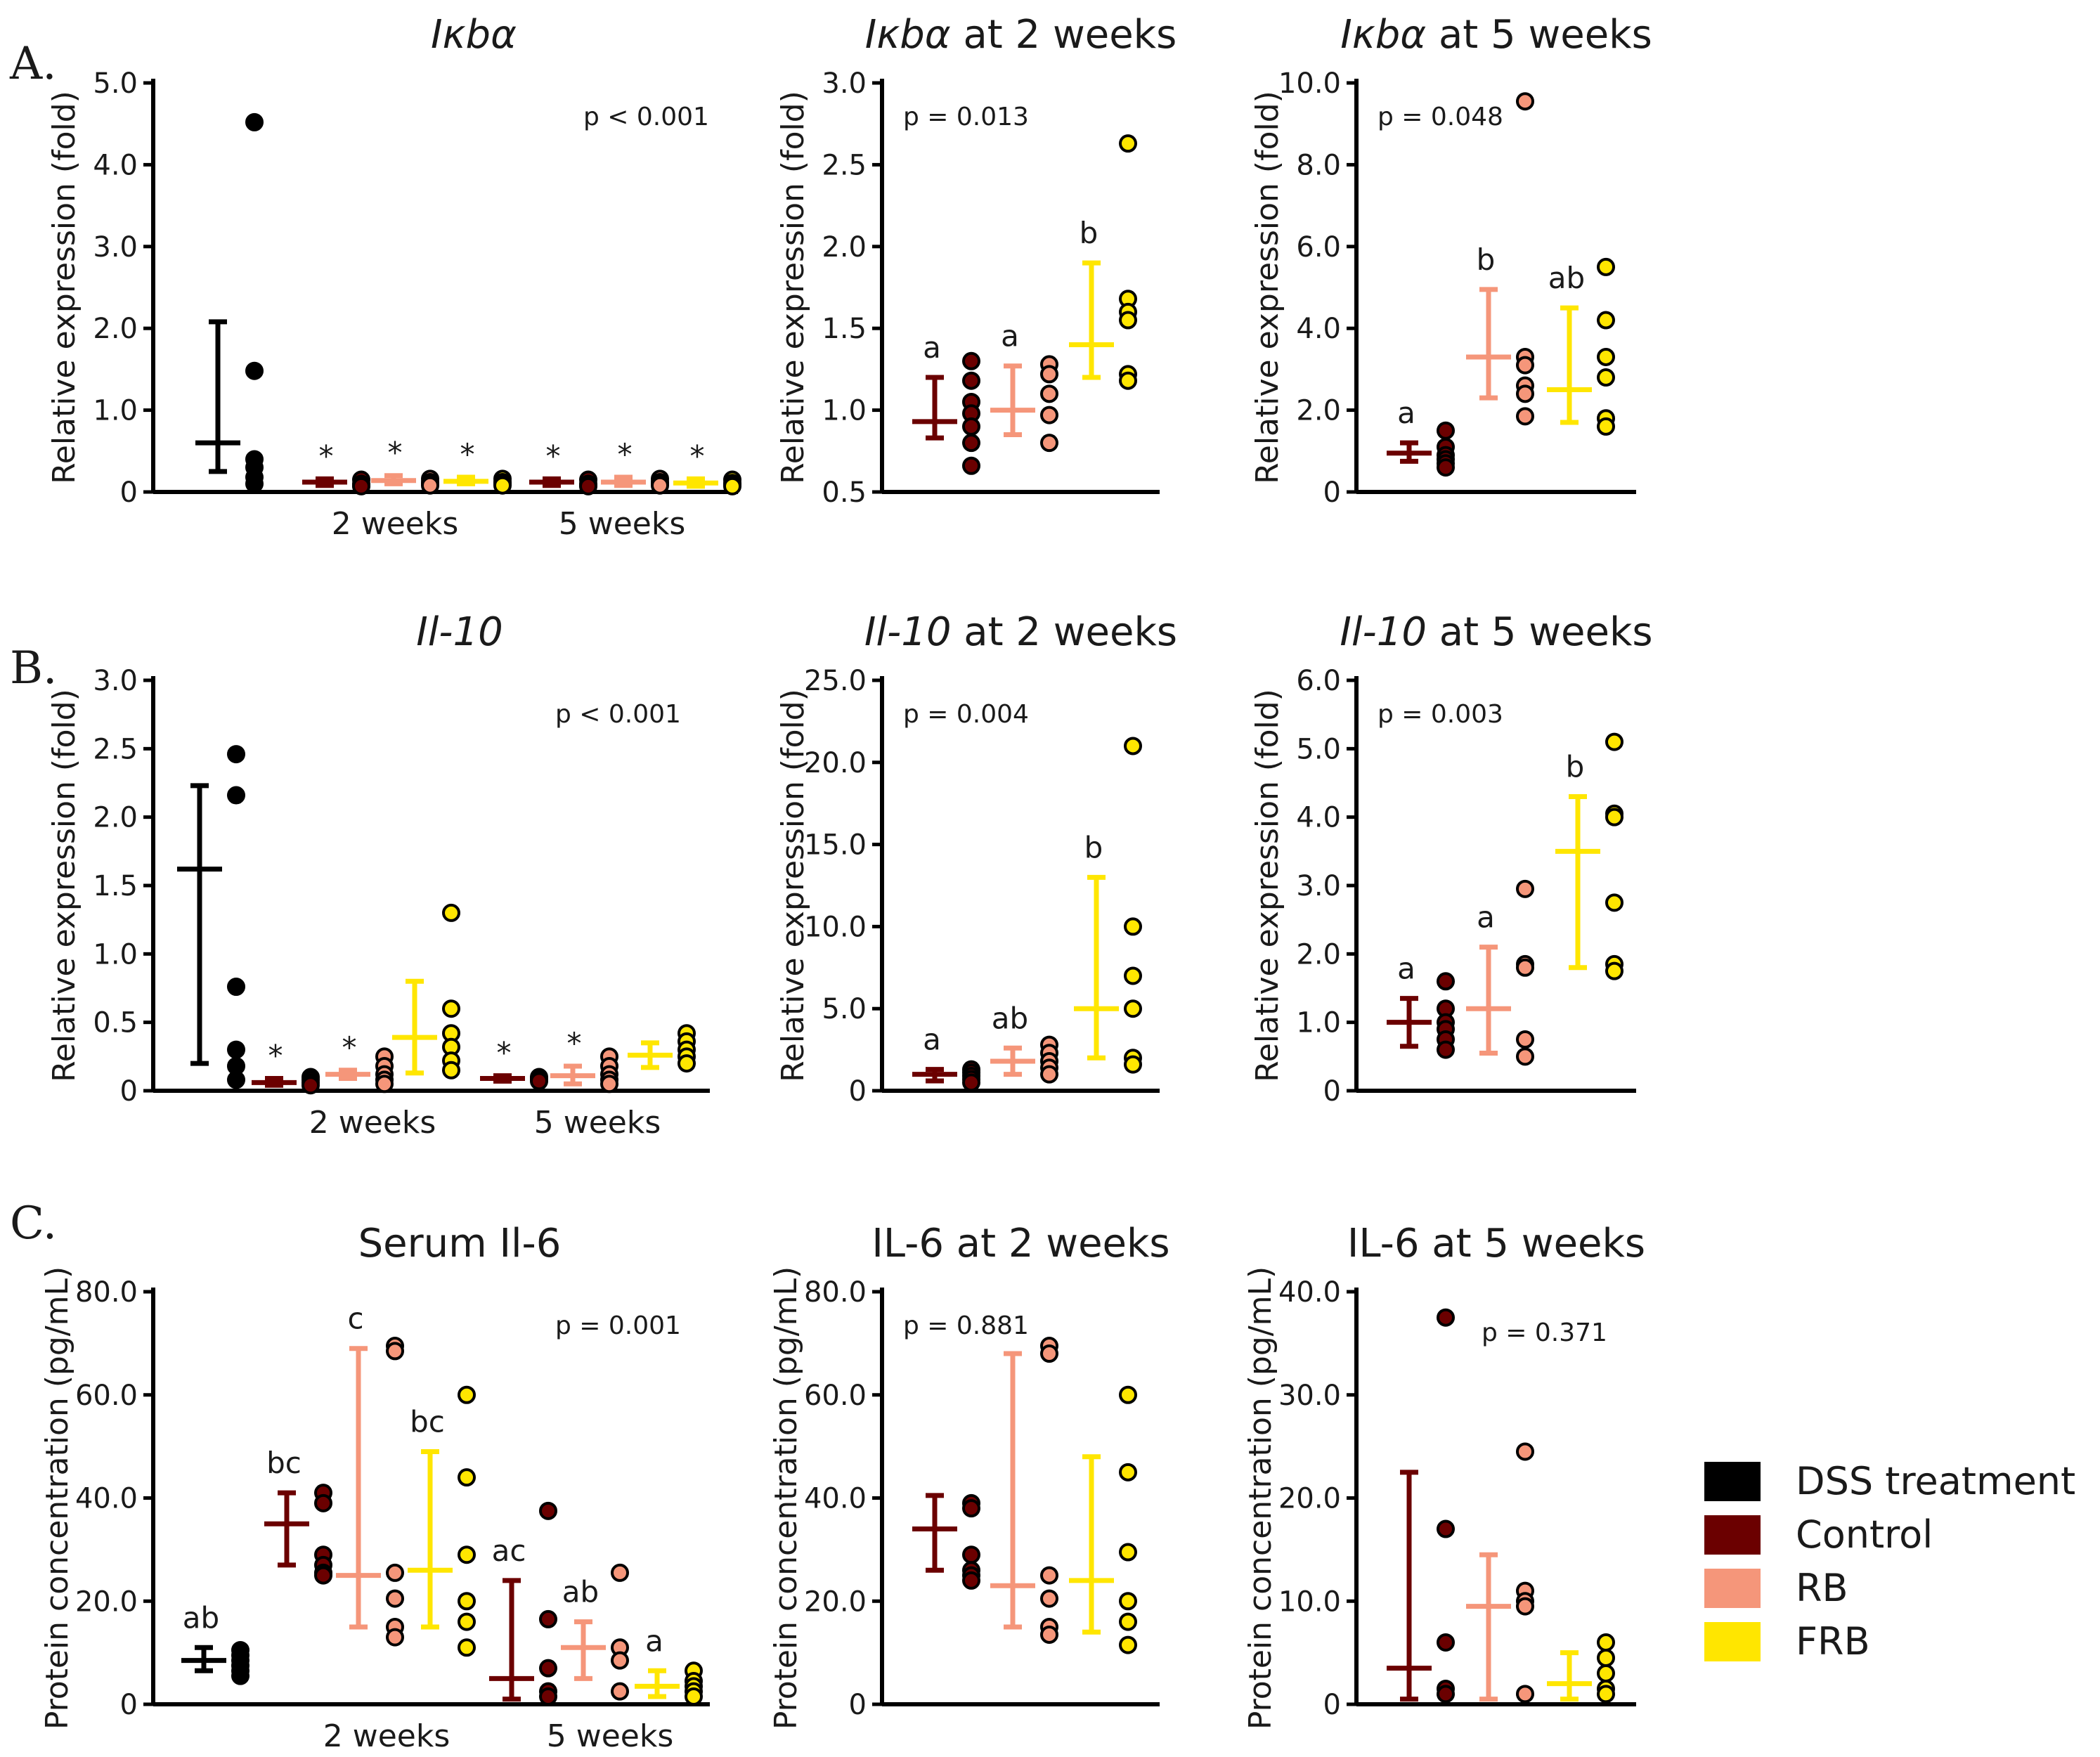 This screenshot has width=2100, height=1757. I want to click on chart-title-rest: at 2 weeks, so click(1064, 632).